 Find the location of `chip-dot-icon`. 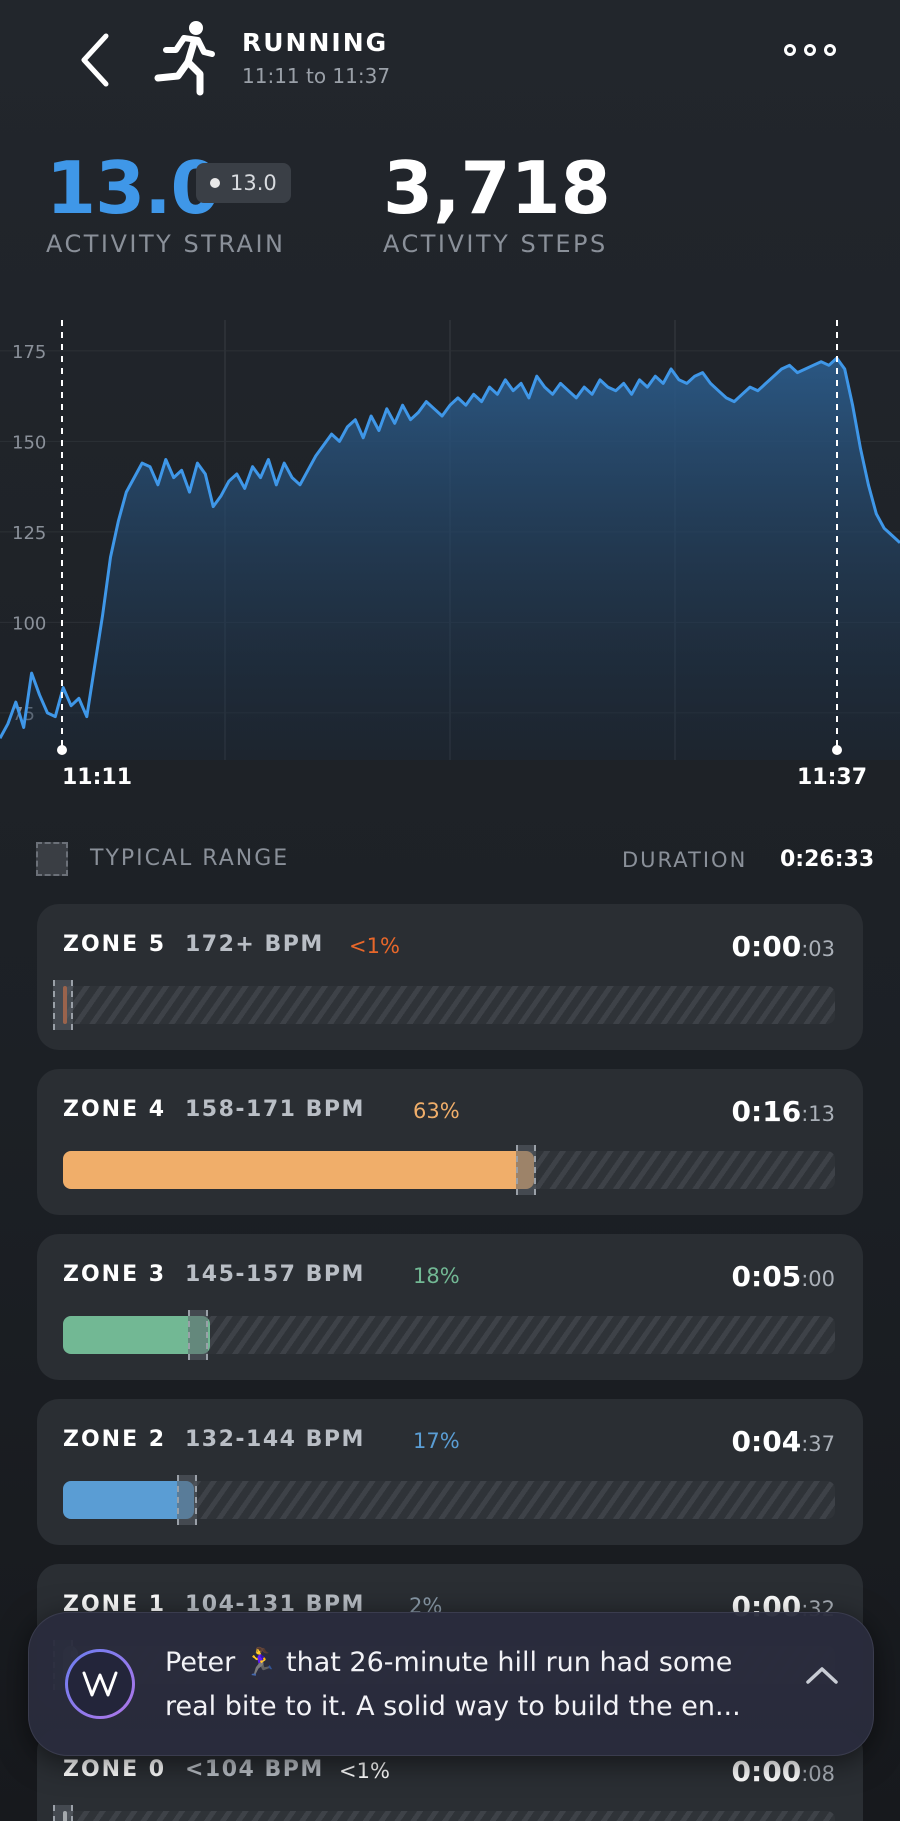

chip-dot-icon is located at coordinates (215, 183).